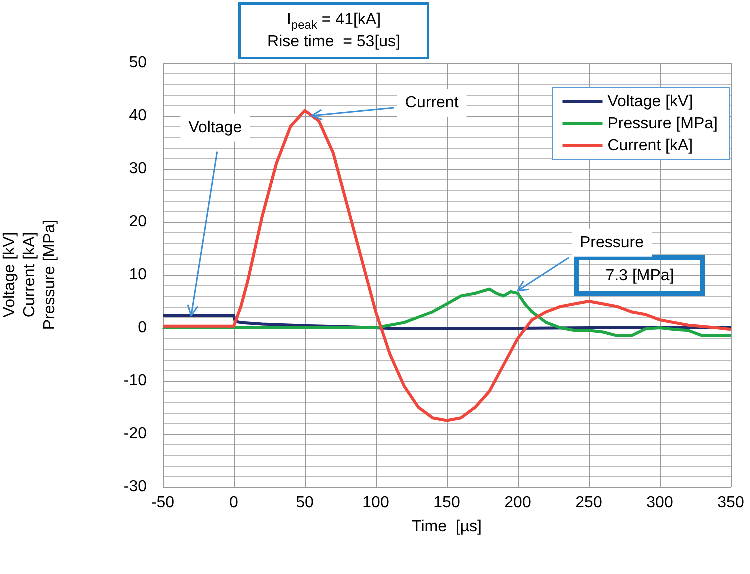 The height and width of the screenshot is (574, 750). I want to click on y-tick-label: 10, so click(138, 275).